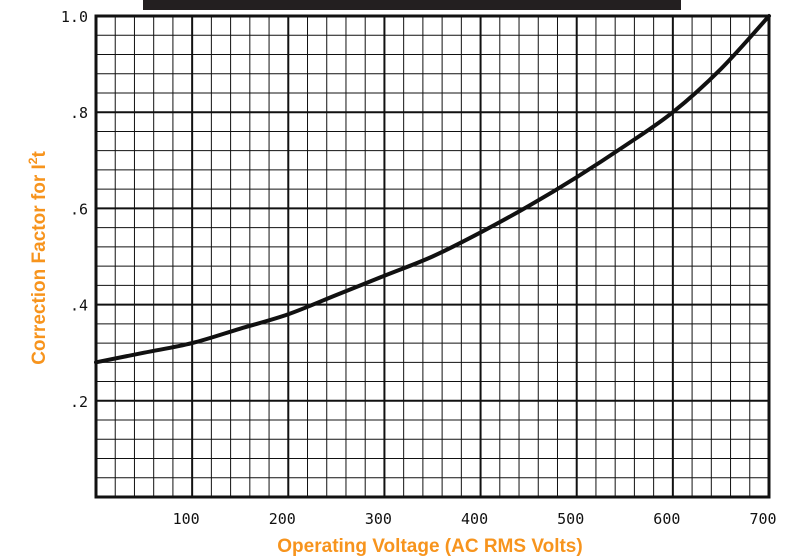 The width and height of the screenshot is (803, 559). I want to click on y-tick-labels: .2 .4 .6 .8 1.0, so click(74, 209).